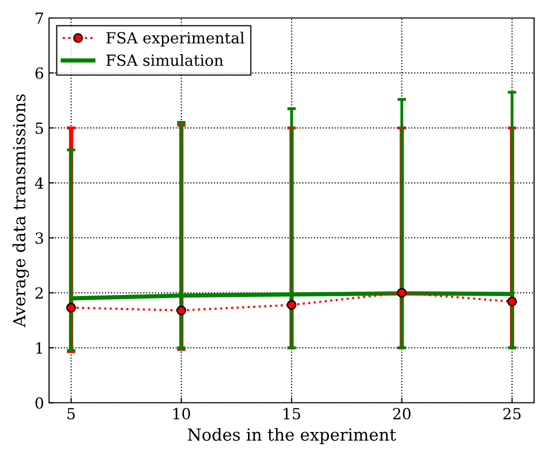  Describe the element at coordinates (20, 211) in the screenshot. I see `y-axis-title: Average data transmissions` at that location.